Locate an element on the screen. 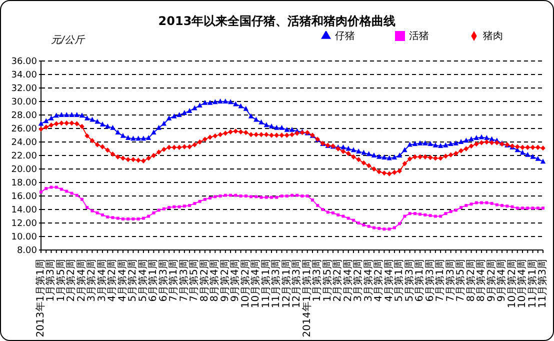  y-tick-label: 28.00 is located at coordinates (24, 116).